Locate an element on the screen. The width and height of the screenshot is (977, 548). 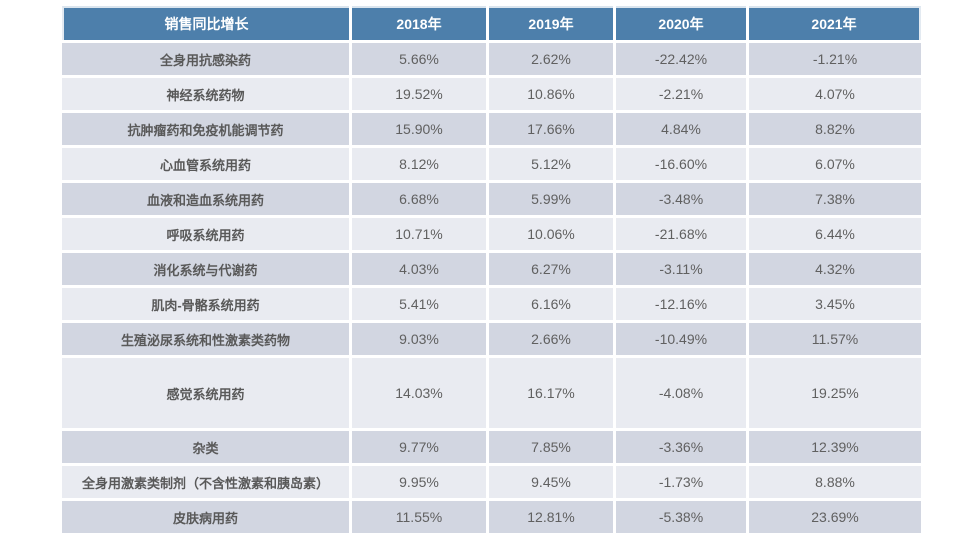
cell-2019: 9.45% is located at coordinates (551, 482).